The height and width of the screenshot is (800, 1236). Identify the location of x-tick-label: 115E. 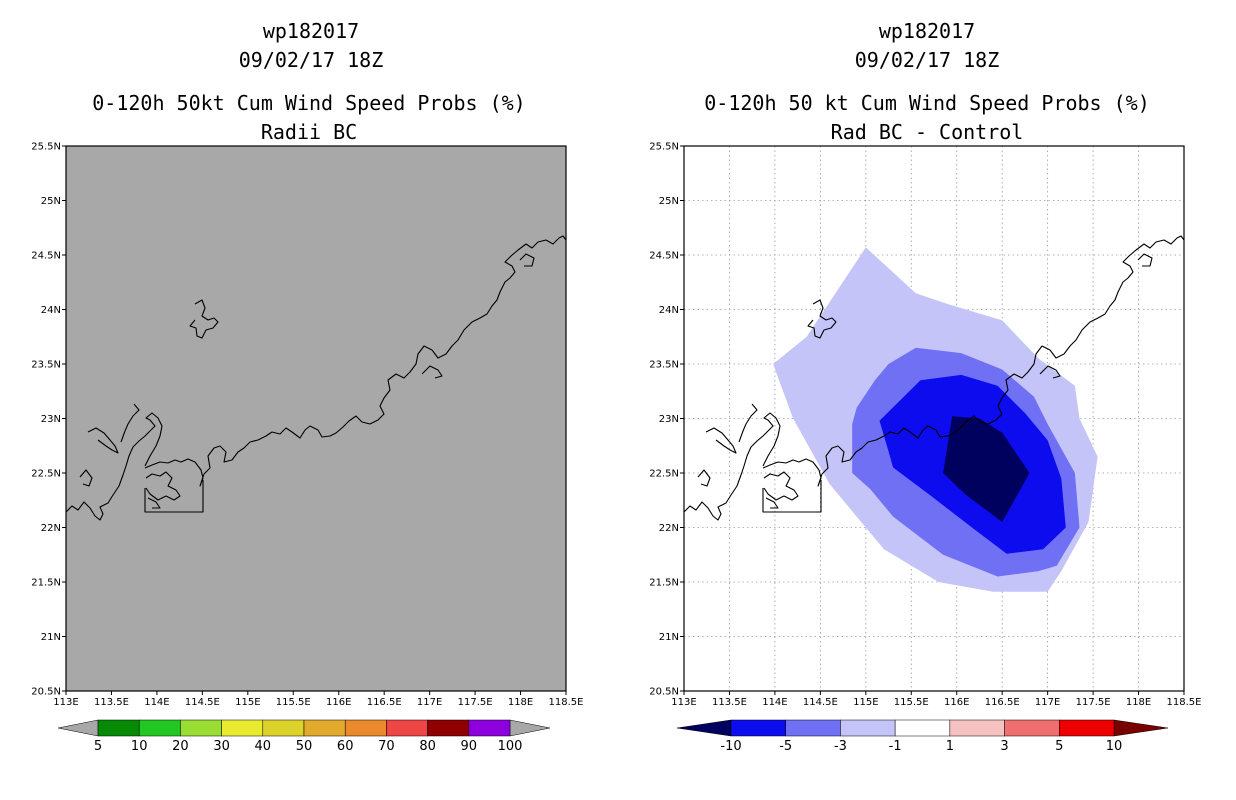
(247, 702).